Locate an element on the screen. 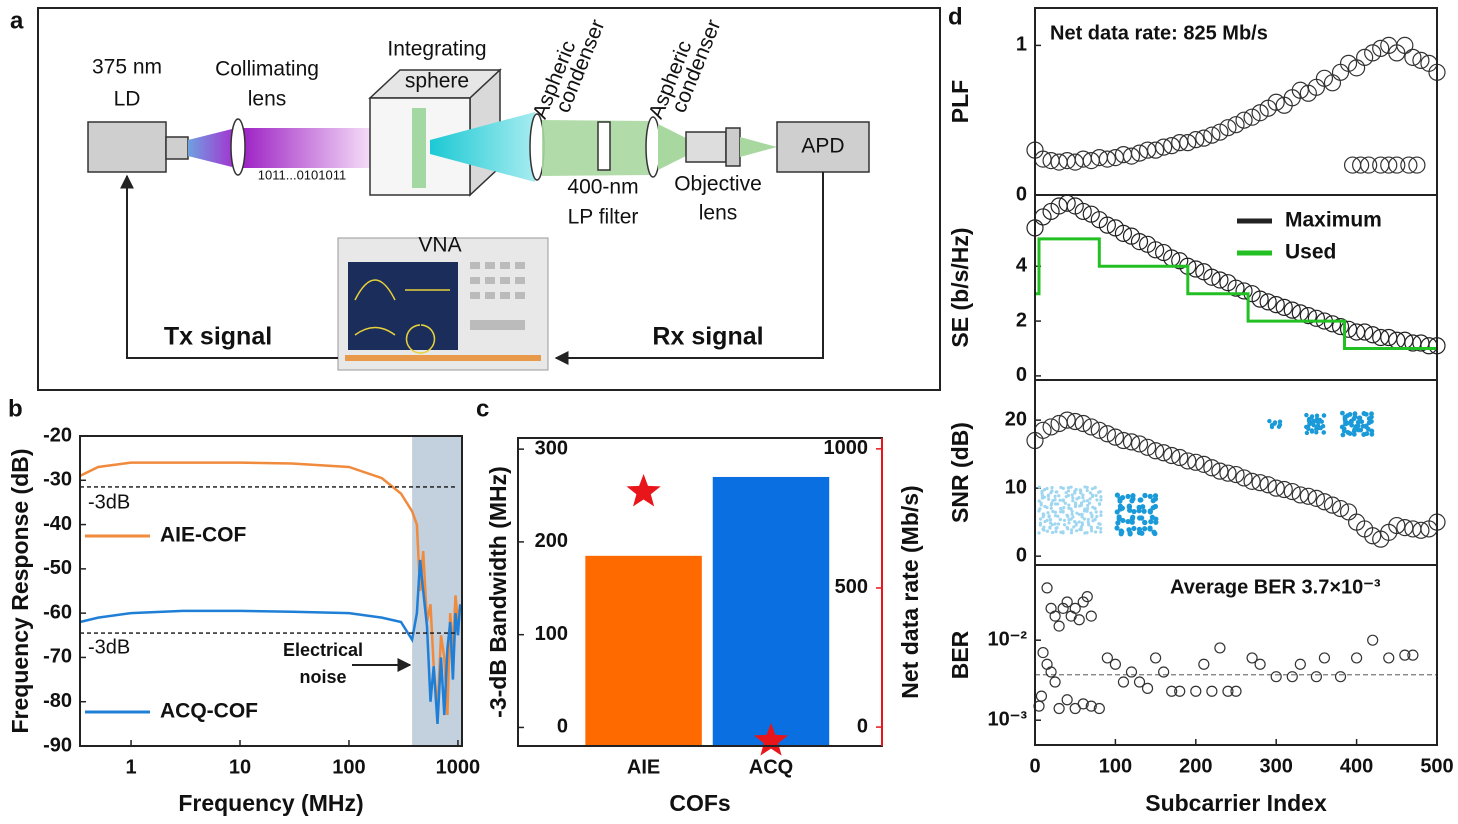  y2-tick-label: 1000 is located at coordinates (846, 448).